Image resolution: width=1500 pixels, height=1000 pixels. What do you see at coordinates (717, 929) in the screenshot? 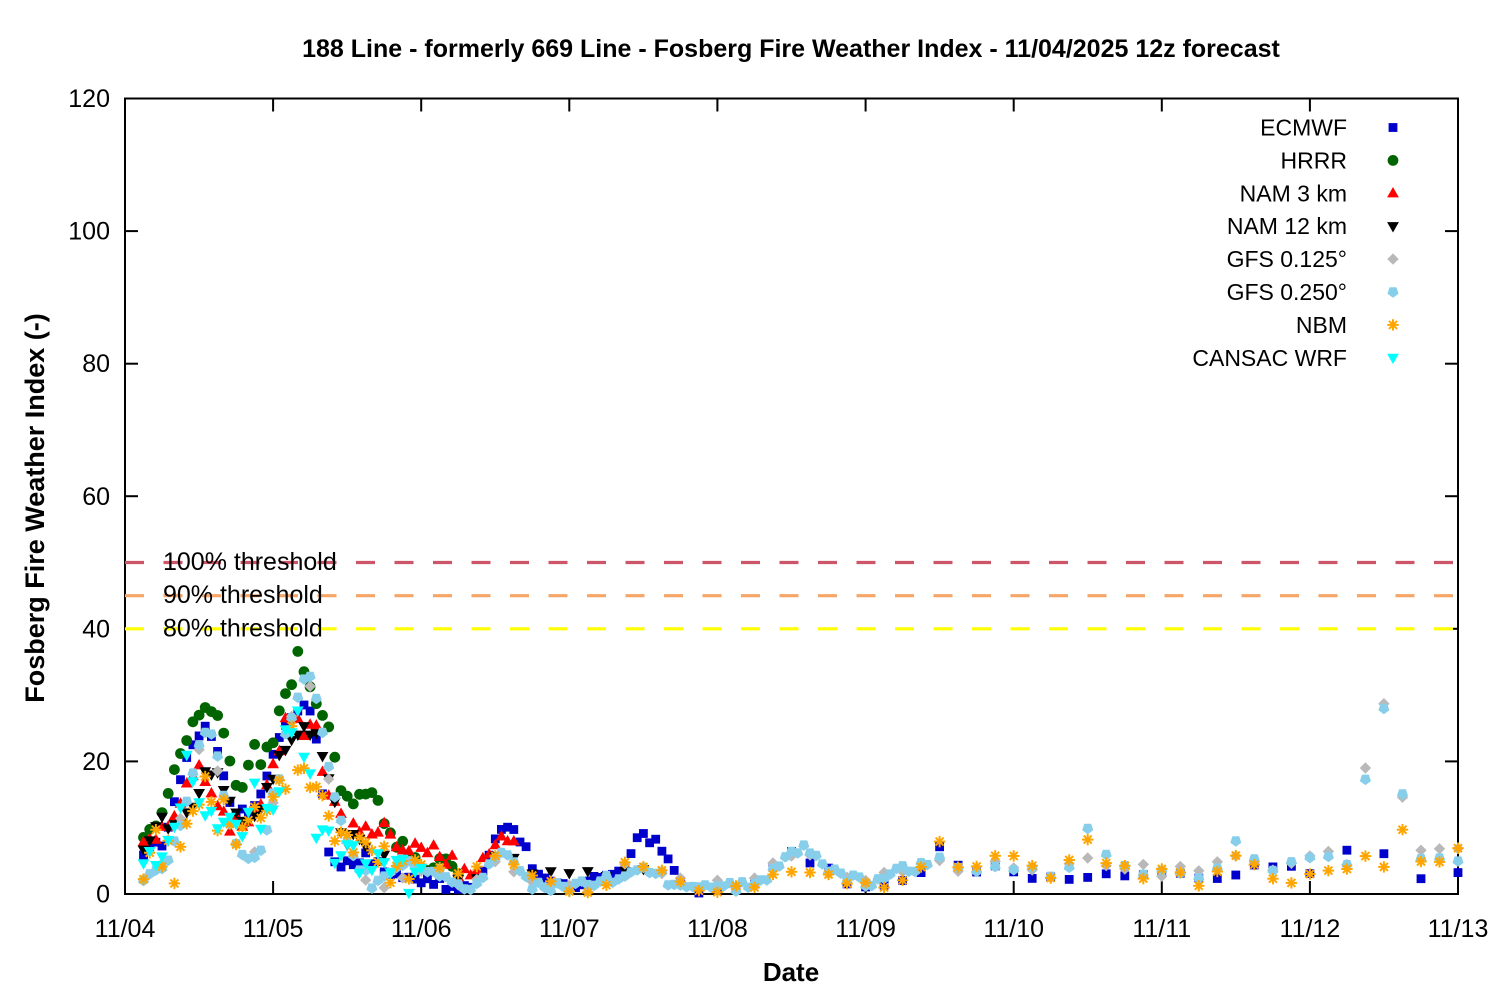
I see `svg-text: 11/08` at bounding box center [717, 929].